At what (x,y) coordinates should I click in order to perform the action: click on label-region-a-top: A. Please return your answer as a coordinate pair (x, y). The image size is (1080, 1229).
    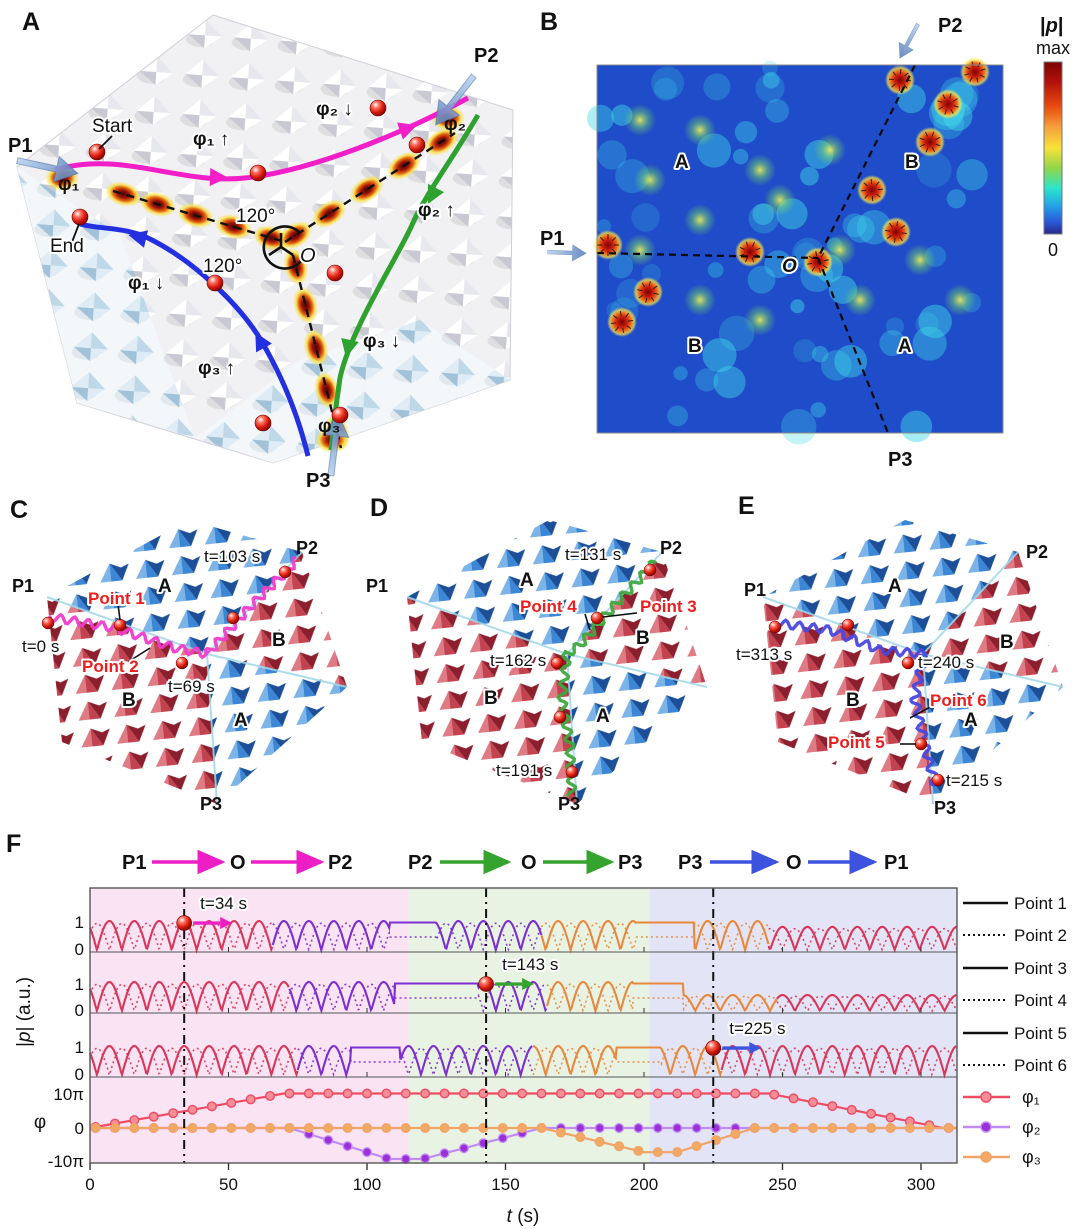
    Looking at the image, I should click on (682, 162).